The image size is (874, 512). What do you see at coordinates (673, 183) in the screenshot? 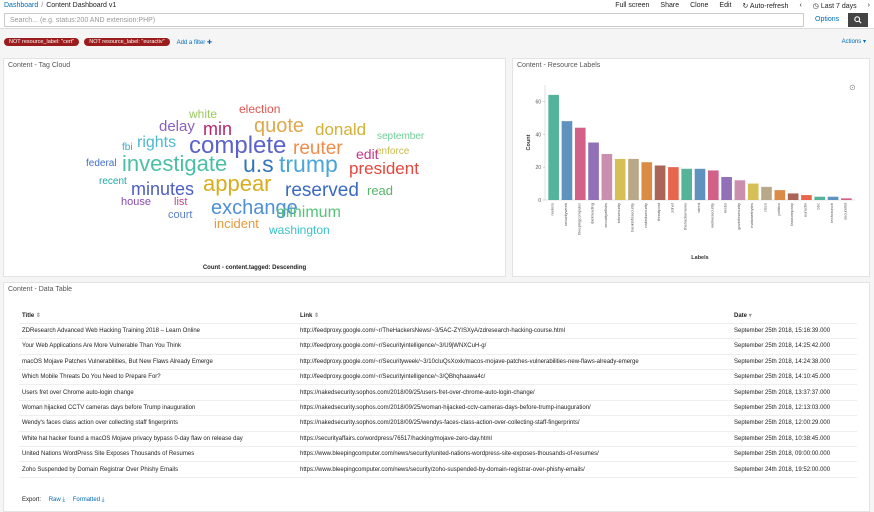
I see `bar-zdnet` at bounding box center [673, 183].